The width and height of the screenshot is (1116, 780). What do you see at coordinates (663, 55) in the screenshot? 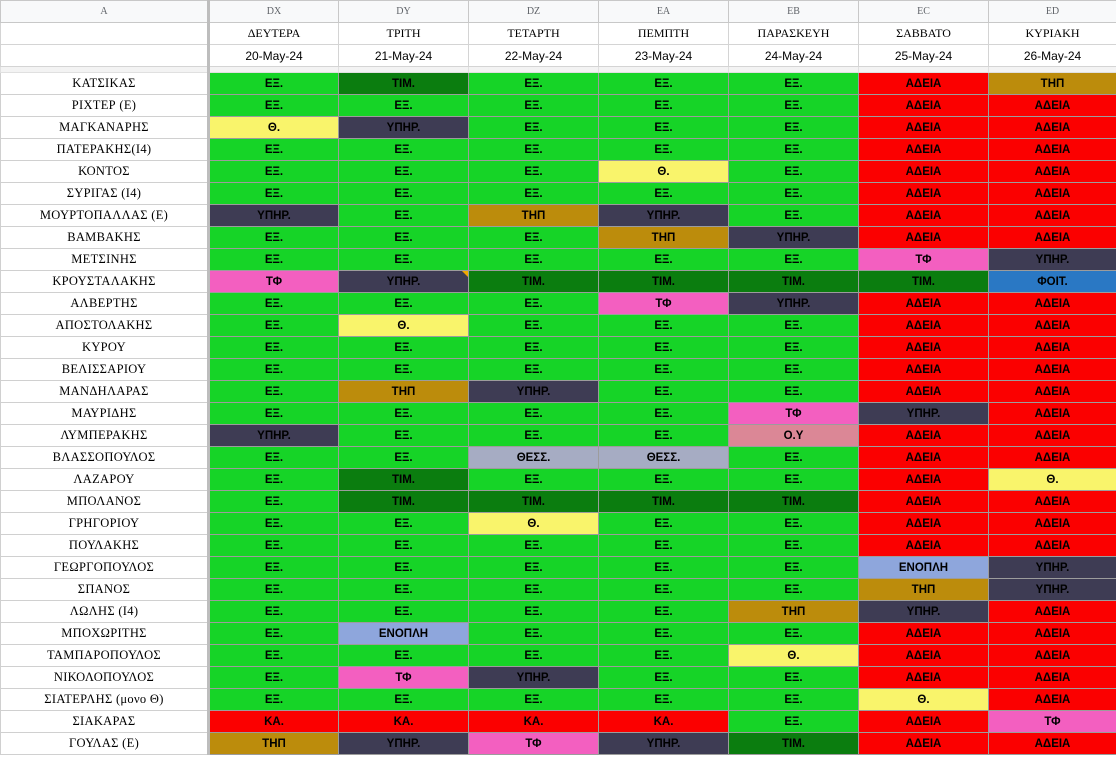
I see `date-cell: 23-May-24` at bounding box center [663, 55].